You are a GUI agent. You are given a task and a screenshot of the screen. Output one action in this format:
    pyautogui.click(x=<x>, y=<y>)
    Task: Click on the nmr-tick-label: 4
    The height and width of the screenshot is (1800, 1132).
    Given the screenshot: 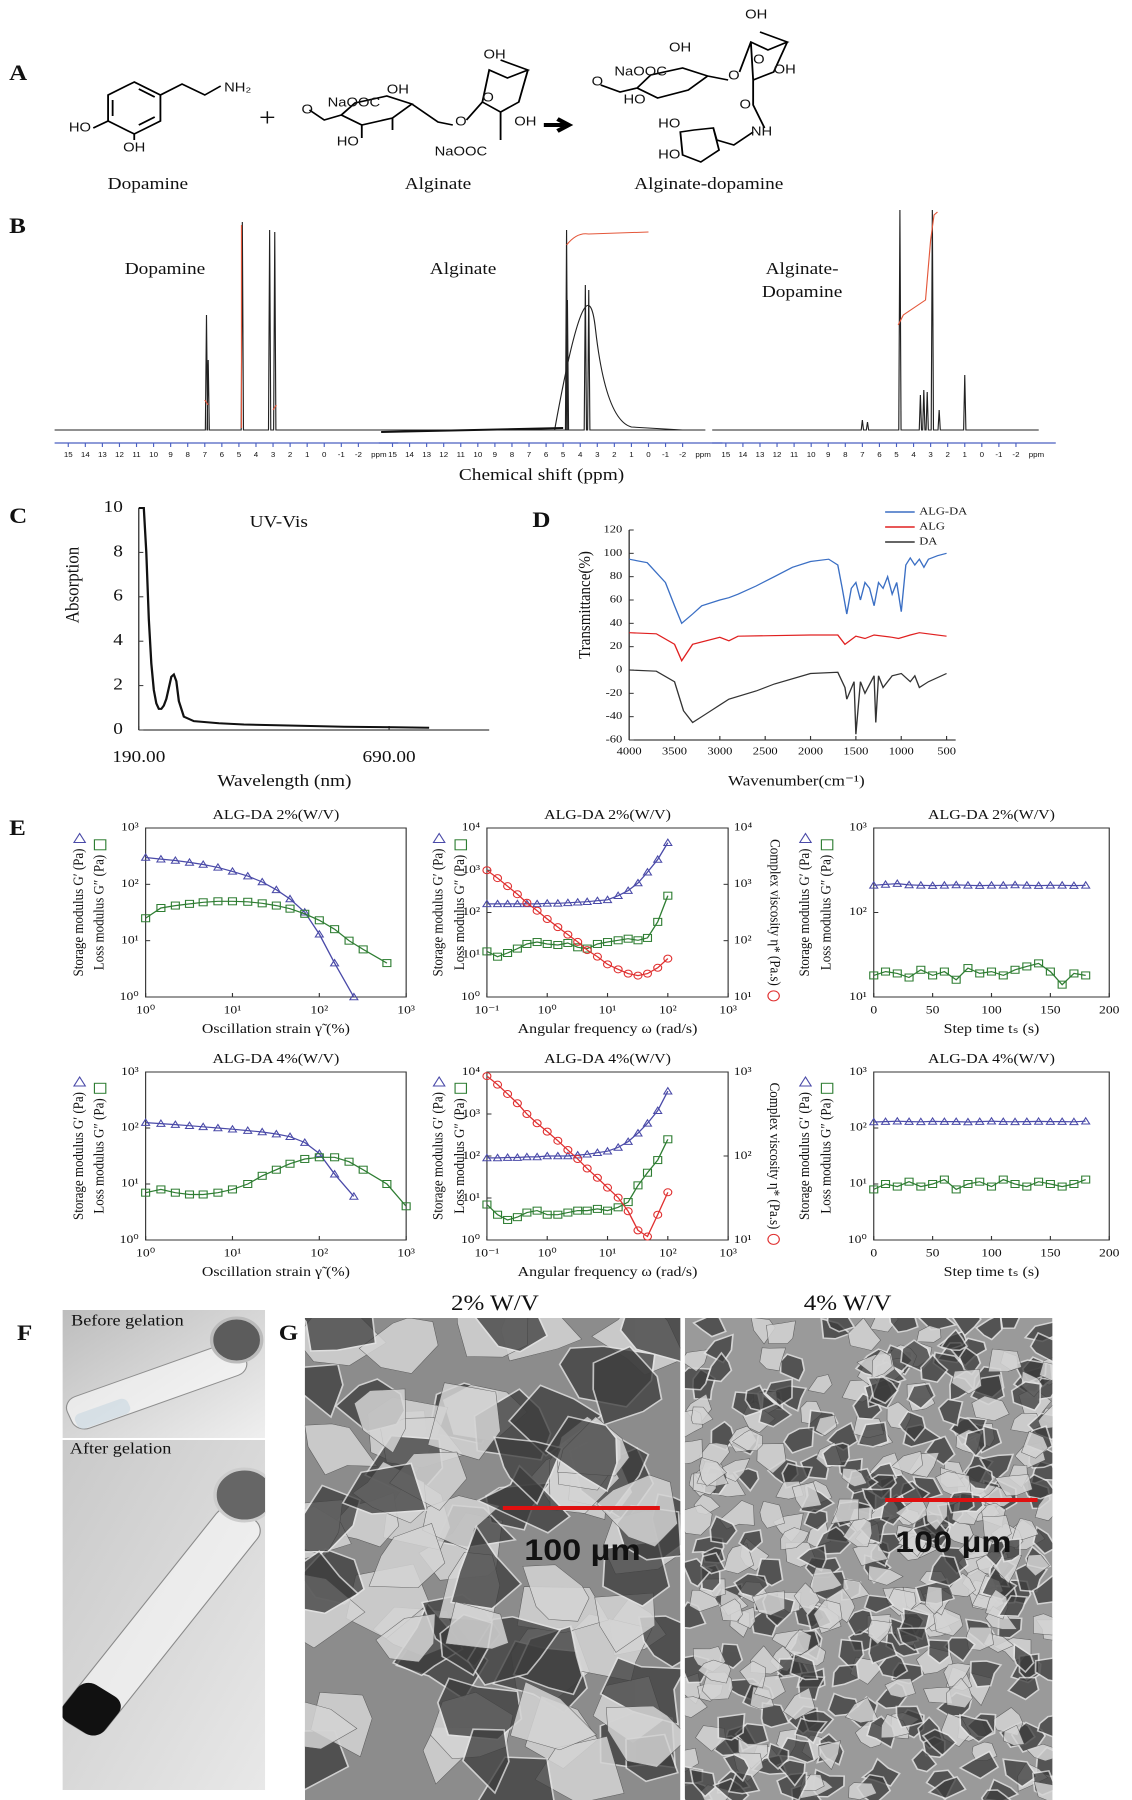 What is the action you would take?
    pyautogui.click(x=256, y=454)
    